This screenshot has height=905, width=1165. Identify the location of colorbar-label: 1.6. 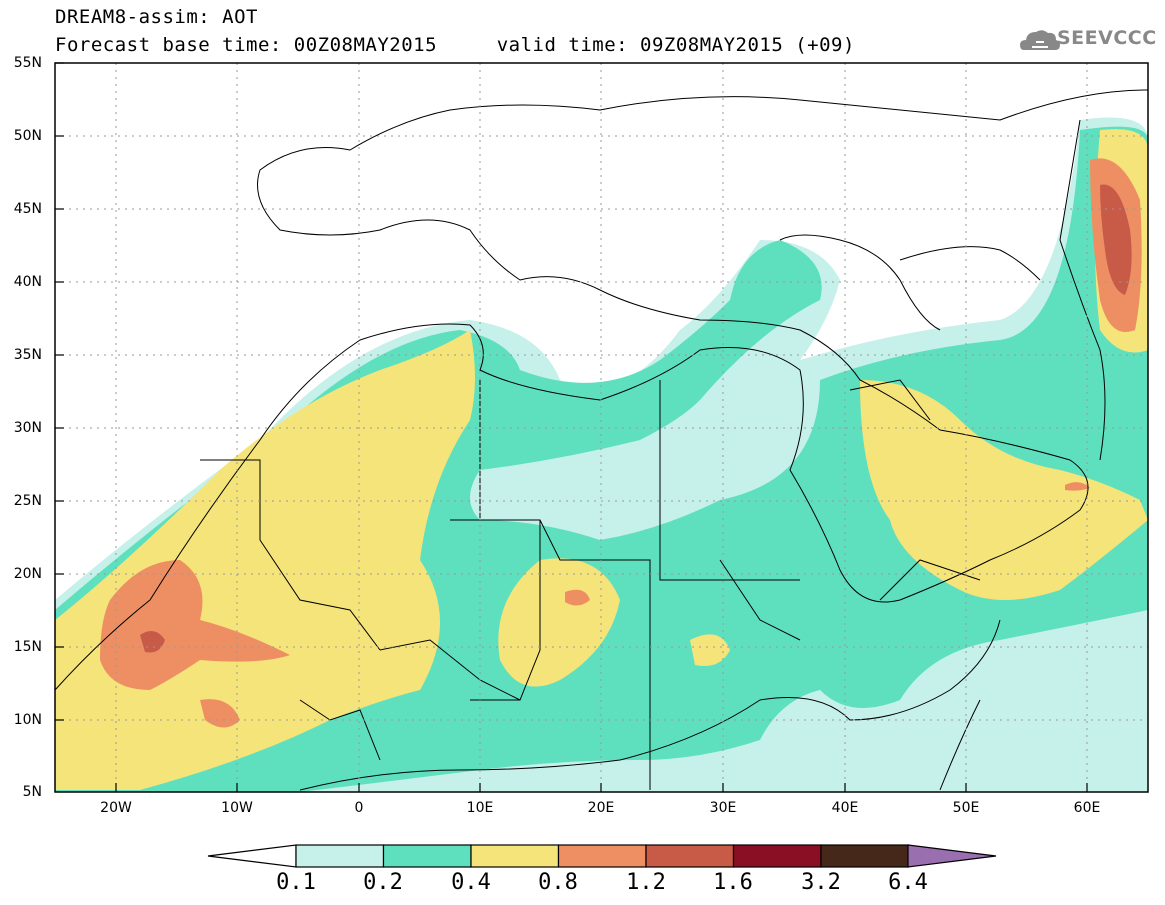
(733, 882).